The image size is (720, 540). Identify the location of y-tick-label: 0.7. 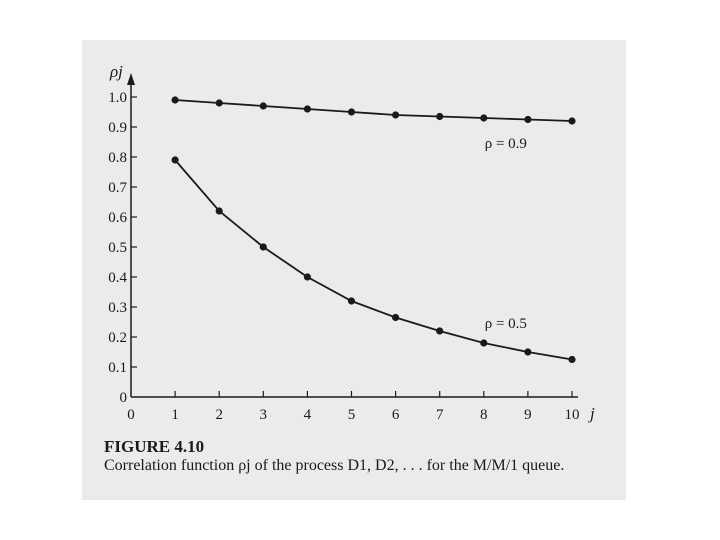
(117, 188).